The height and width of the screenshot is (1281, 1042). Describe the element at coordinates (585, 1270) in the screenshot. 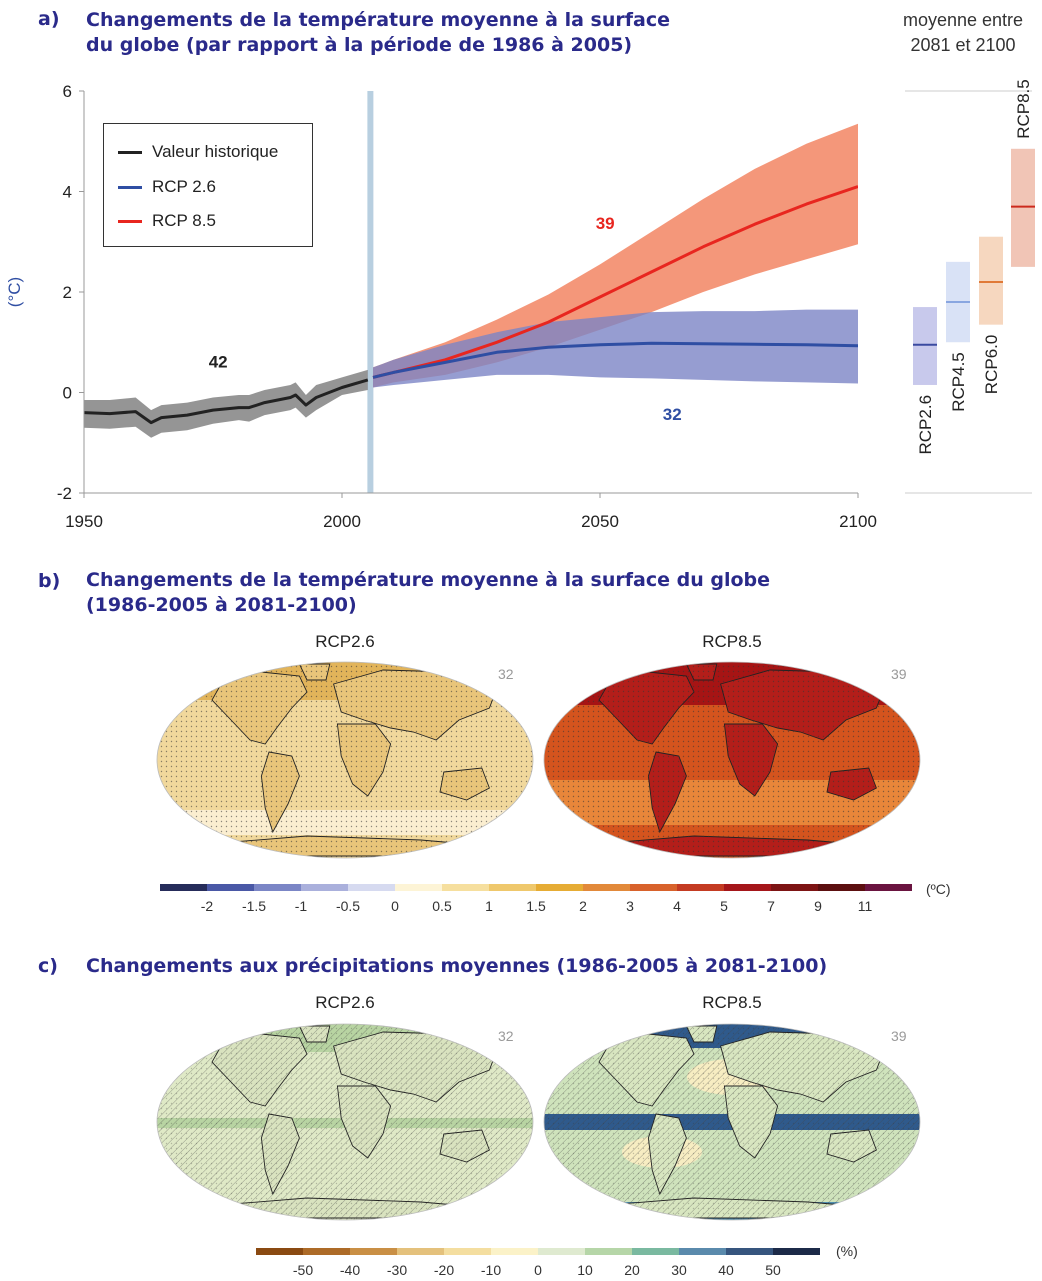

I see `colorbar-tick-label: 10` at that location.